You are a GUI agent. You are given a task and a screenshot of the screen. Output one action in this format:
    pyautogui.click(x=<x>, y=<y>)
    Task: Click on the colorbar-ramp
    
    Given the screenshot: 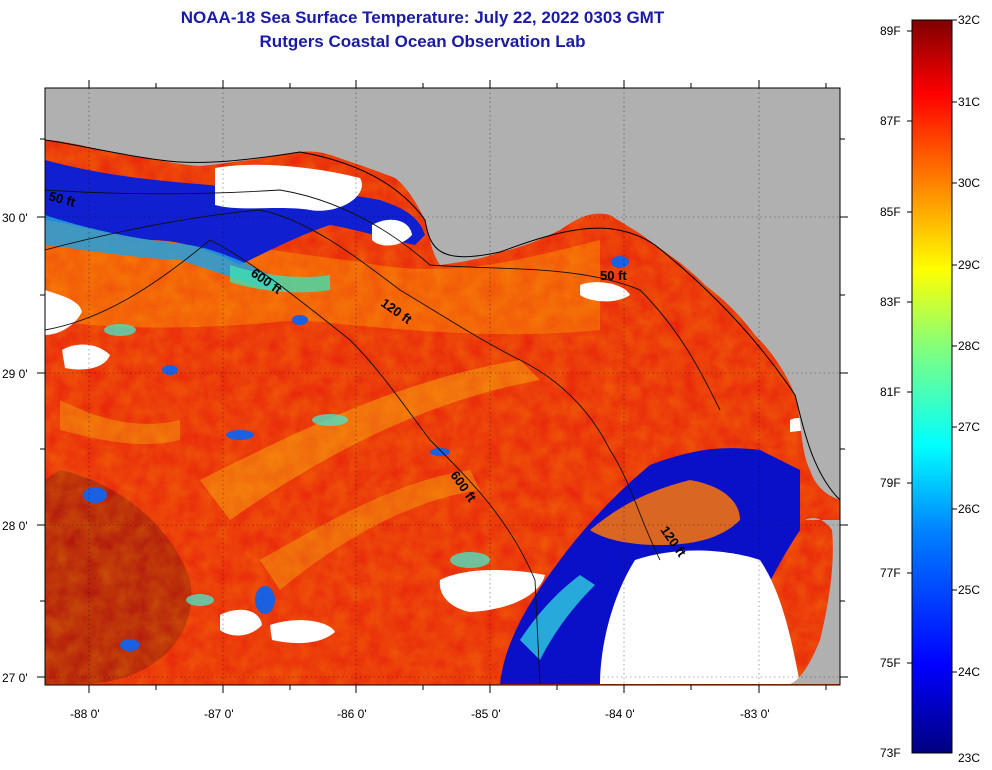 What is the action you would take?
    pyautogui.click(x=932, y=386)
    